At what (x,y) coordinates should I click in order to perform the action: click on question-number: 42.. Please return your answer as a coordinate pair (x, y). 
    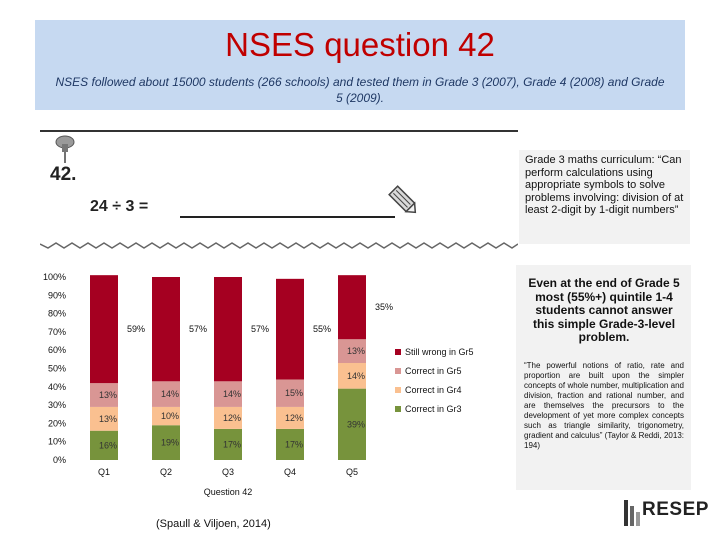
    Looking at the image, I should click on (63, 174).